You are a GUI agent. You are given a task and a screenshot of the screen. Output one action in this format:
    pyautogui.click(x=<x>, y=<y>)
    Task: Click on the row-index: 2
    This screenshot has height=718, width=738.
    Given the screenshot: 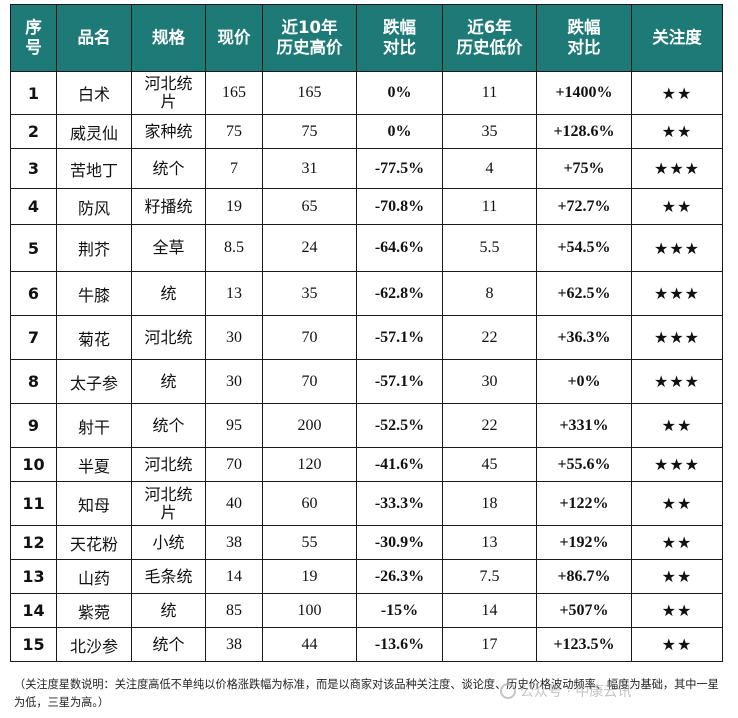 What is the action you would take?
    pyautogui.click(x=33, y=131)
    